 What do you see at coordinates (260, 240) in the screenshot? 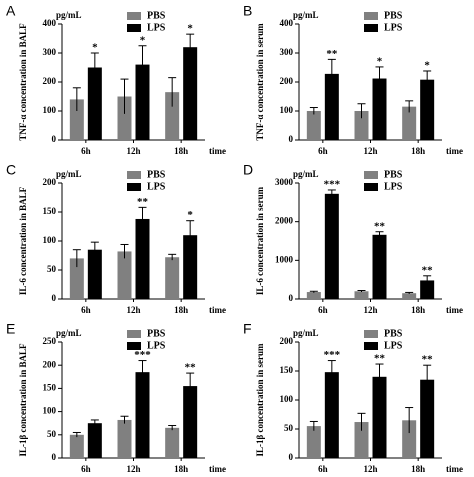
I see `y-axis-label: IL-6 concentration in serum` at bounding box center [260, 240].